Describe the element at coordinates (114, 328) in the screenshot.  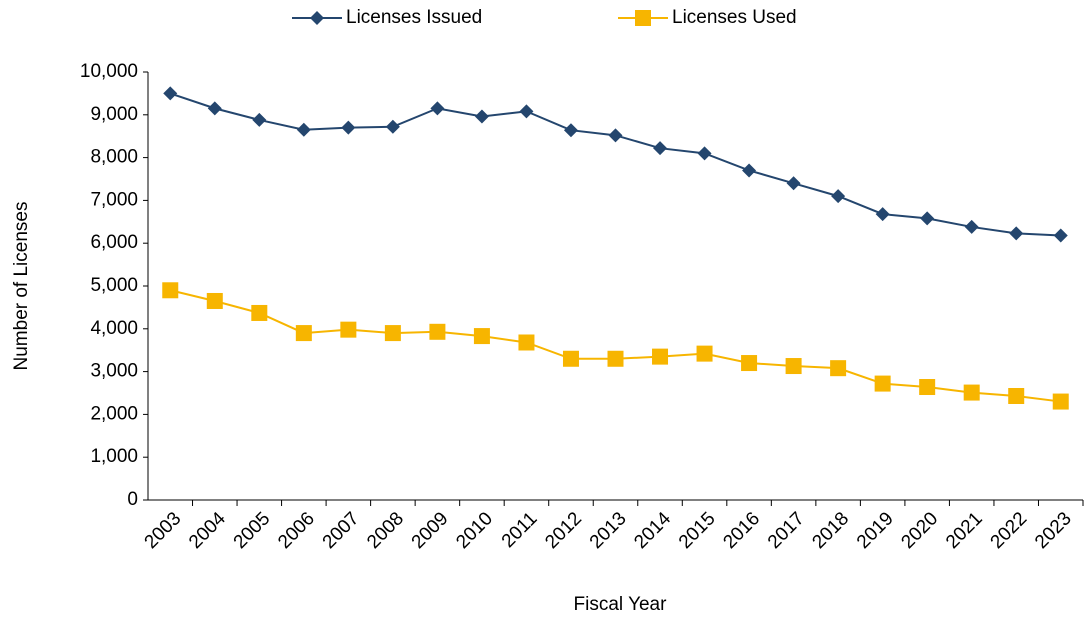
I see `y-tick-label: 4,000` at that location.